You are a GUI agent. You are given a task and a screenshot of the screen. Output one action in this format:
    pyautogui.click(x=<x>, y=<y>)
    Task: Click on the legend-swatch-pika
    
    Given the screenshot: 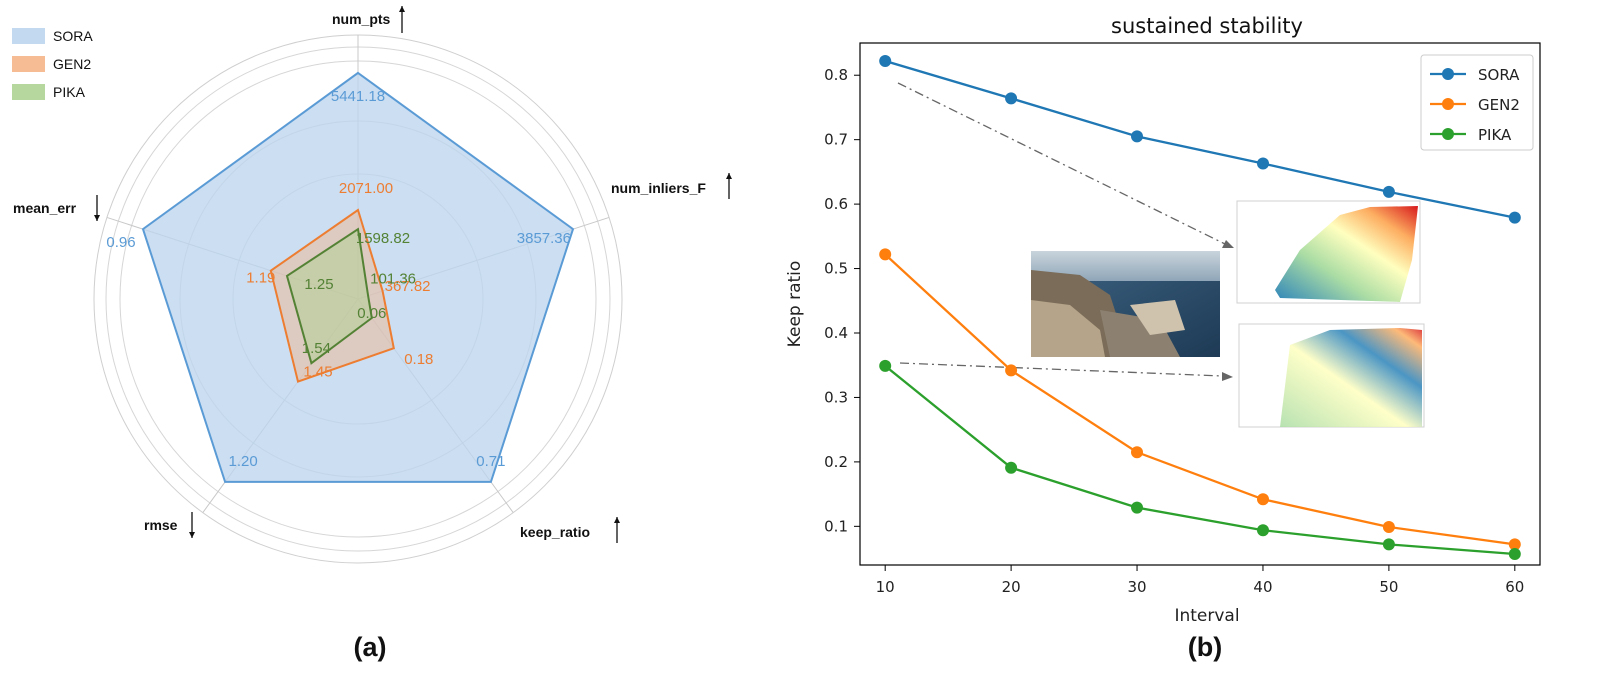 What is the action you would take?
    pyautogui.click(x=28, y=92)
    